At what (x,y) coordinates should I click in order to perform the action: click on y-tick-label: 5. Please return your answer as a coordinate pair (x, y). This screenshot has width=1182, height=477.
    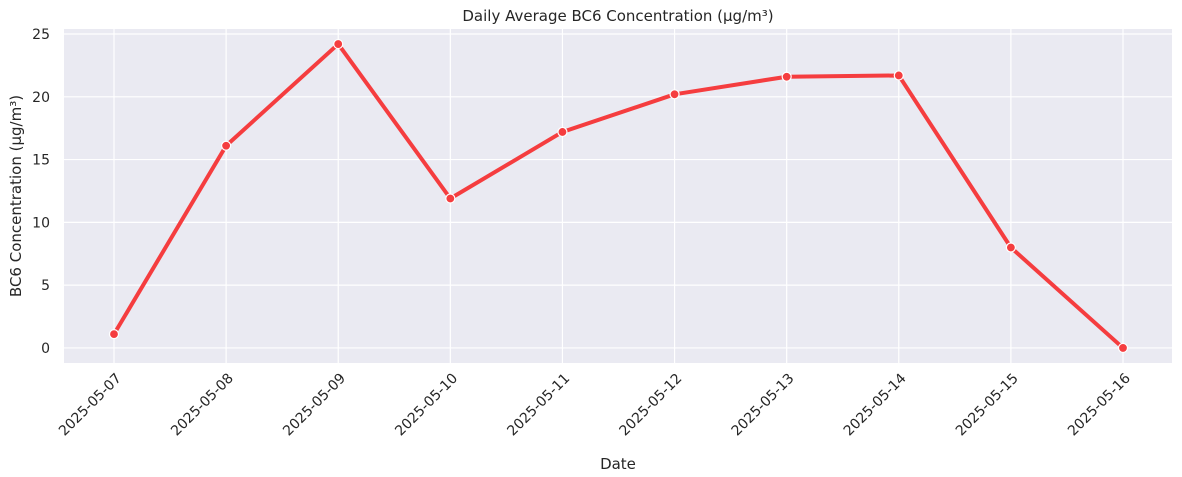
    Looking at the image, I should click on (45, 286).